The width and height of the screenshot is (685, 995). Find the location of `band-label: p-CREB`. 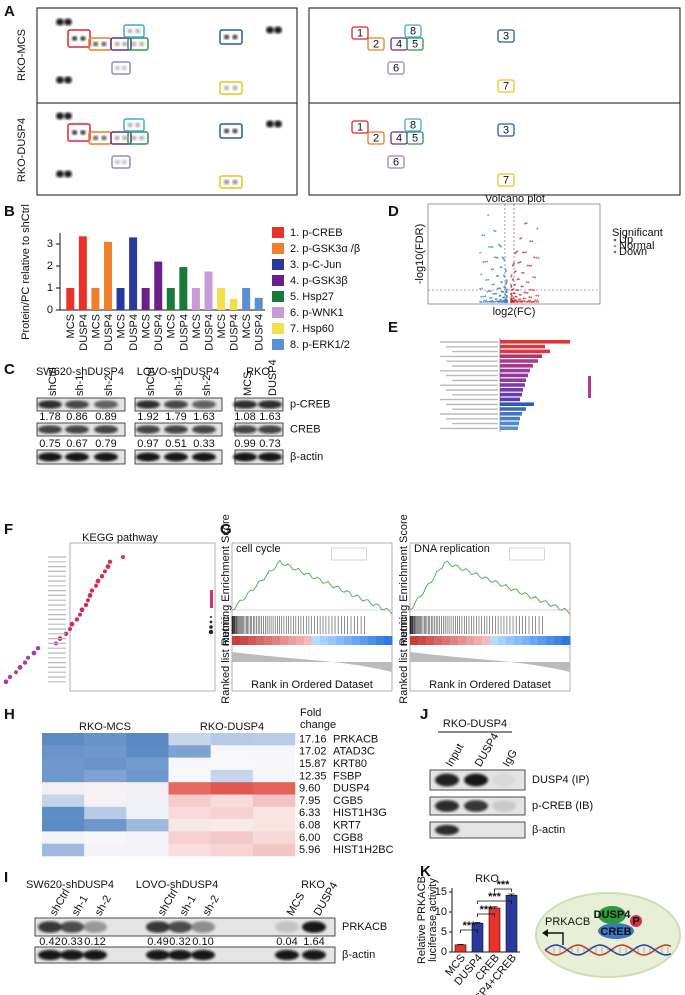

band-label: p-CREB is located at coordinates (310, 404).